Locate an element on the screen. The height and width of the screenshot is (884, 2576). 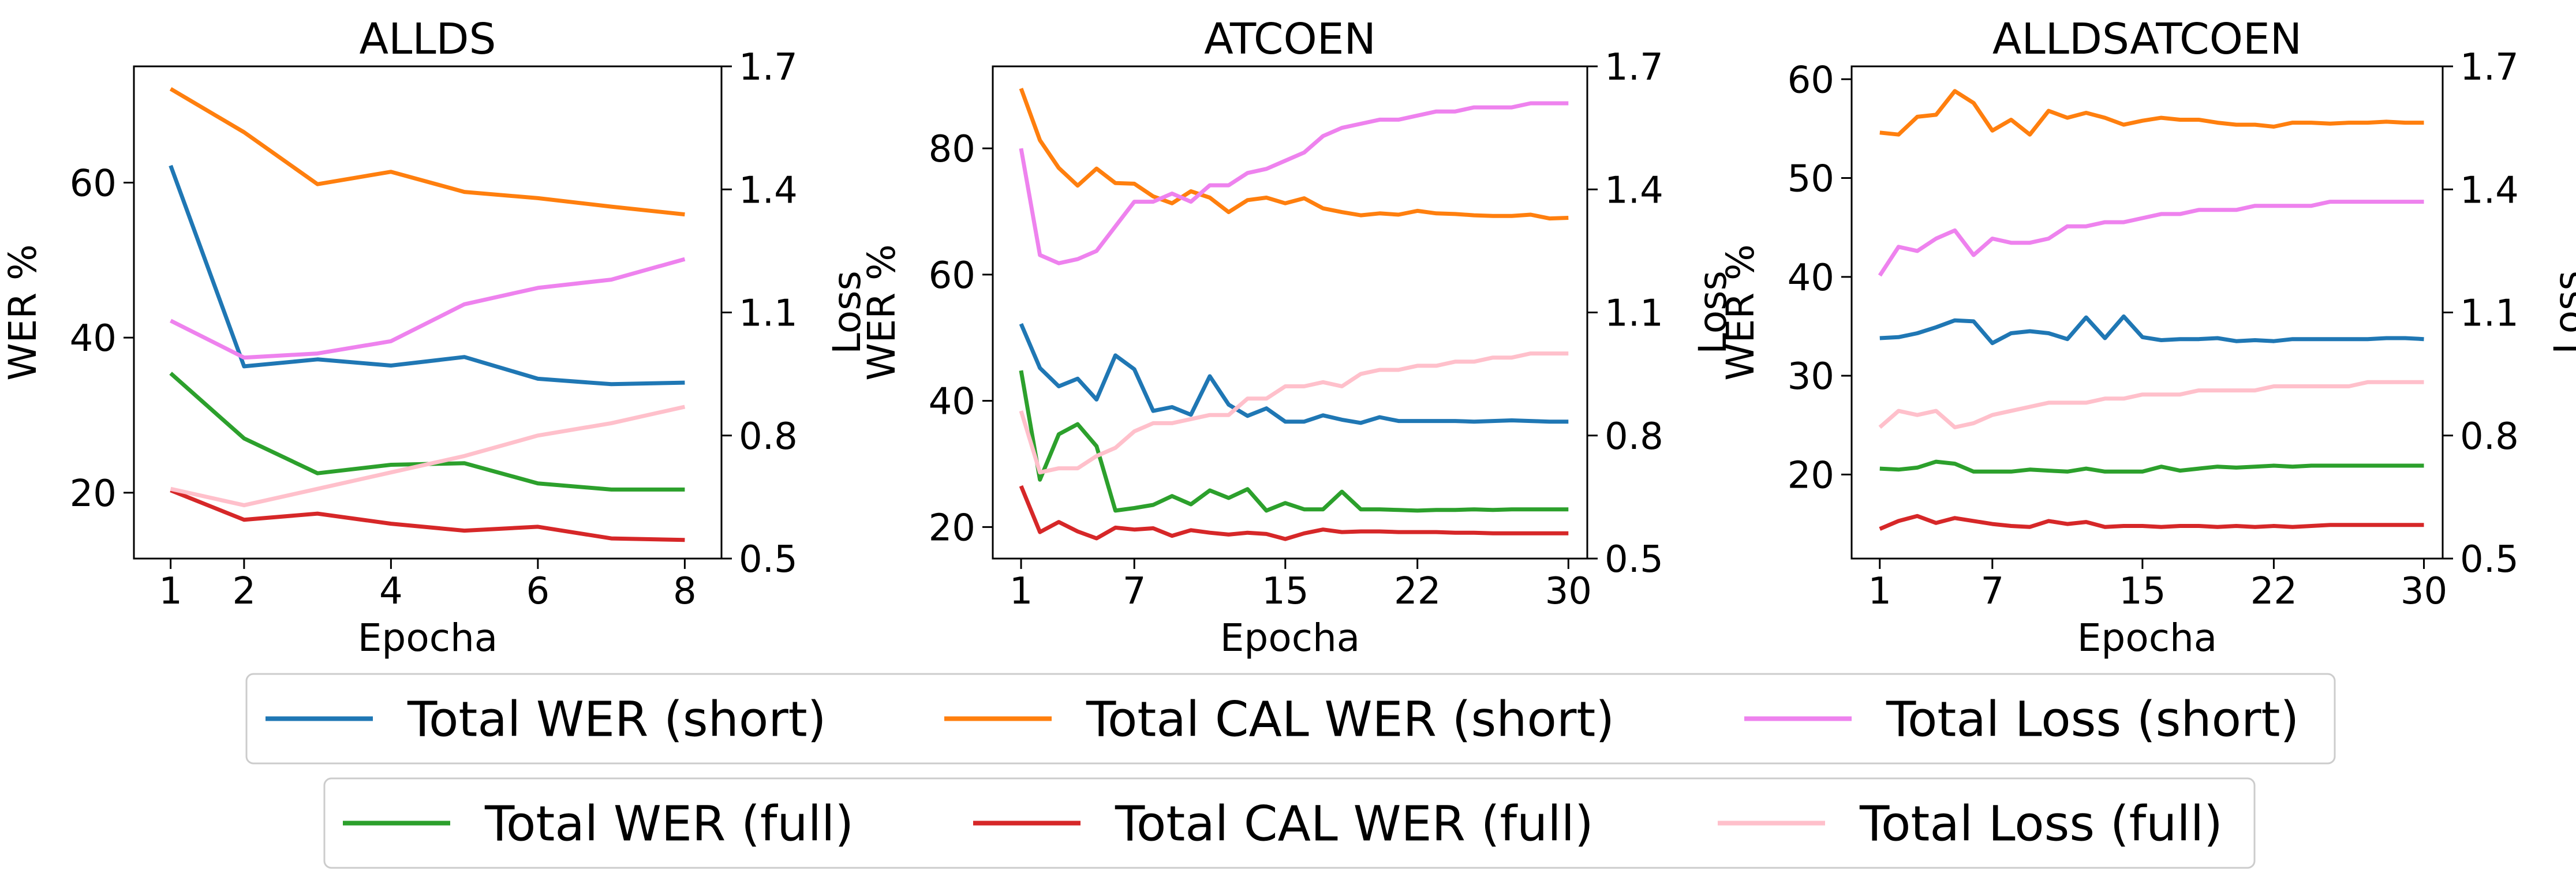
y-tick-label: 50 is located at coordinates (1811, 179).